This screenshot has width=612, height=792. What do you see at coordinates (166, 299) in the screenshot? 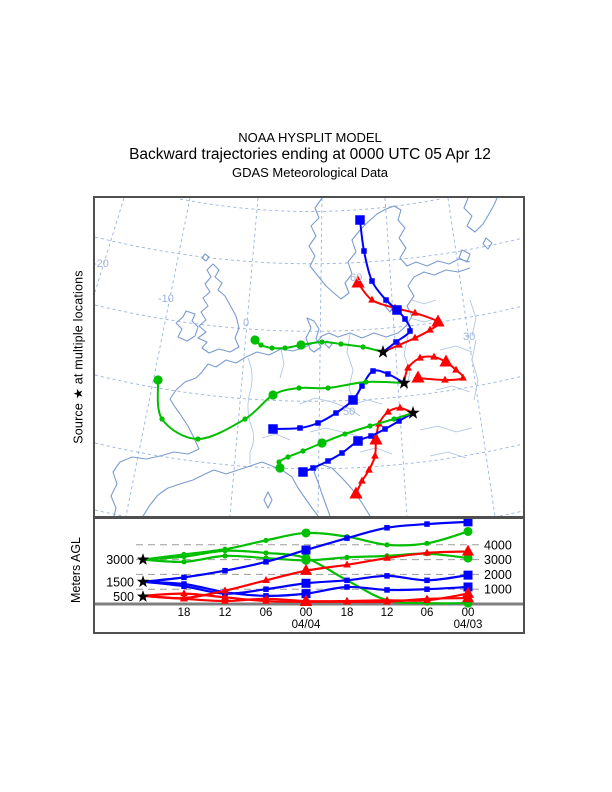
I see `svg-text: -10` at bounding box center [166, 299].